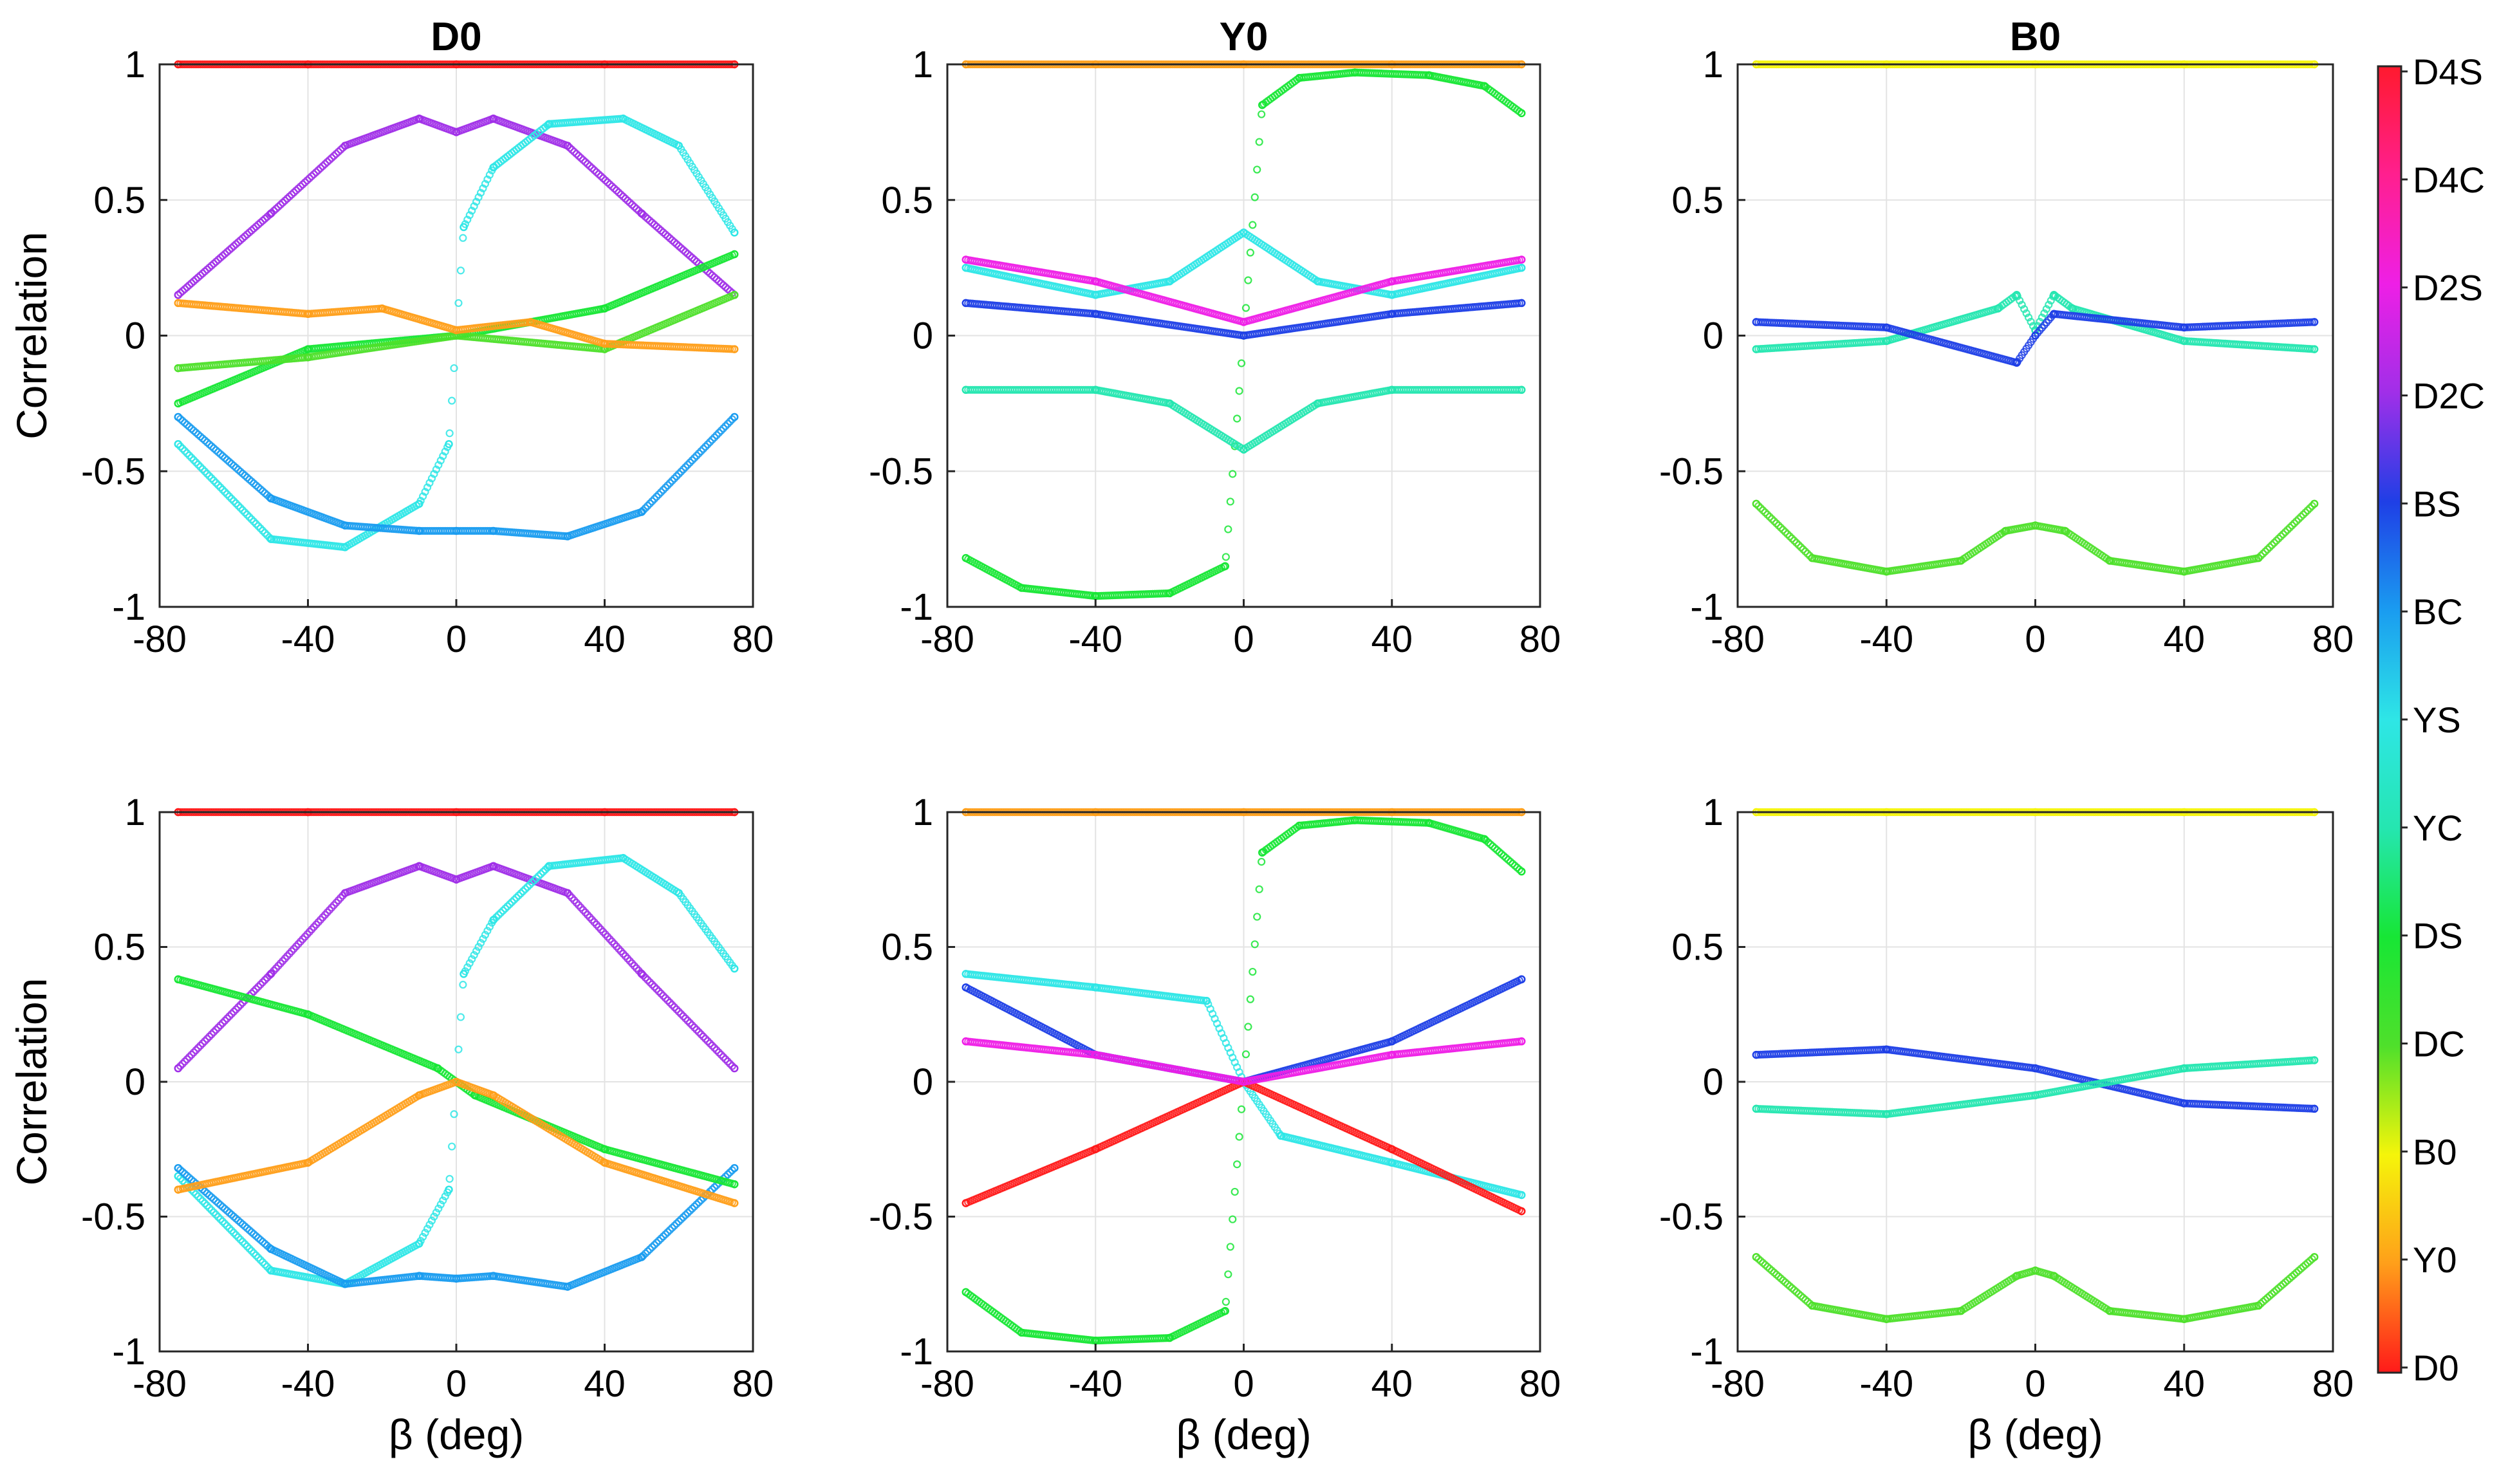  I want to click on panel-title: B0, so click(2035, 37).